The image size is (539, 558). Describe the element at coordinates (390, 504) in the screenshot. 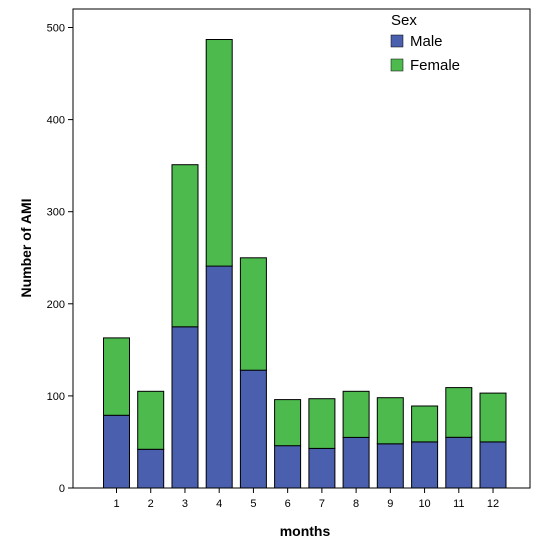

I see `x-tick-label: 9` at that location.